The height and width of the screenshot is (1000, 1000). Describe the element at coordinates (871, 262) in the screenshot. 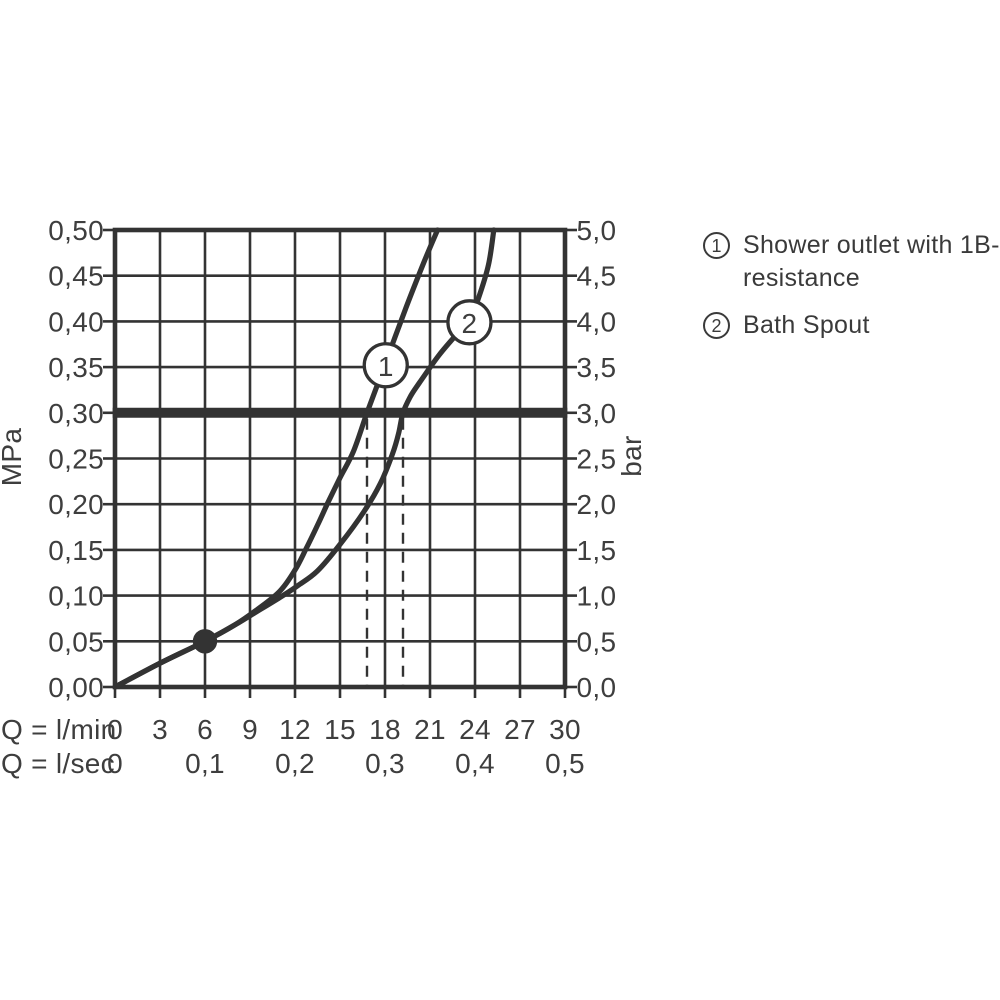

I see `legend-label-shower: Shower outlet with 1B- resistance` at that location.